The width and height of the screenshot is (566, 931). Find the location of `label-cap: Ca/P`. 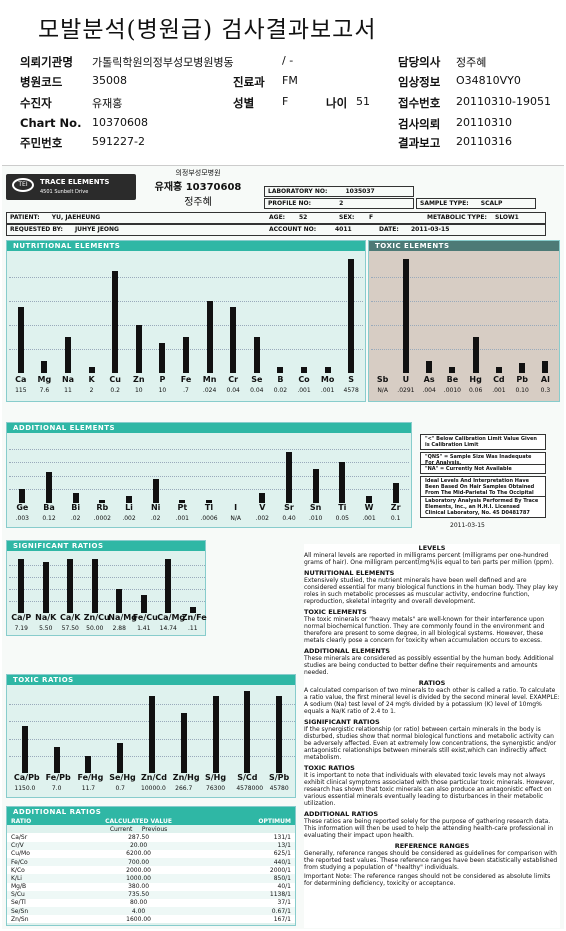

label-cap: Ca/P is located at coordinates (21, 617).